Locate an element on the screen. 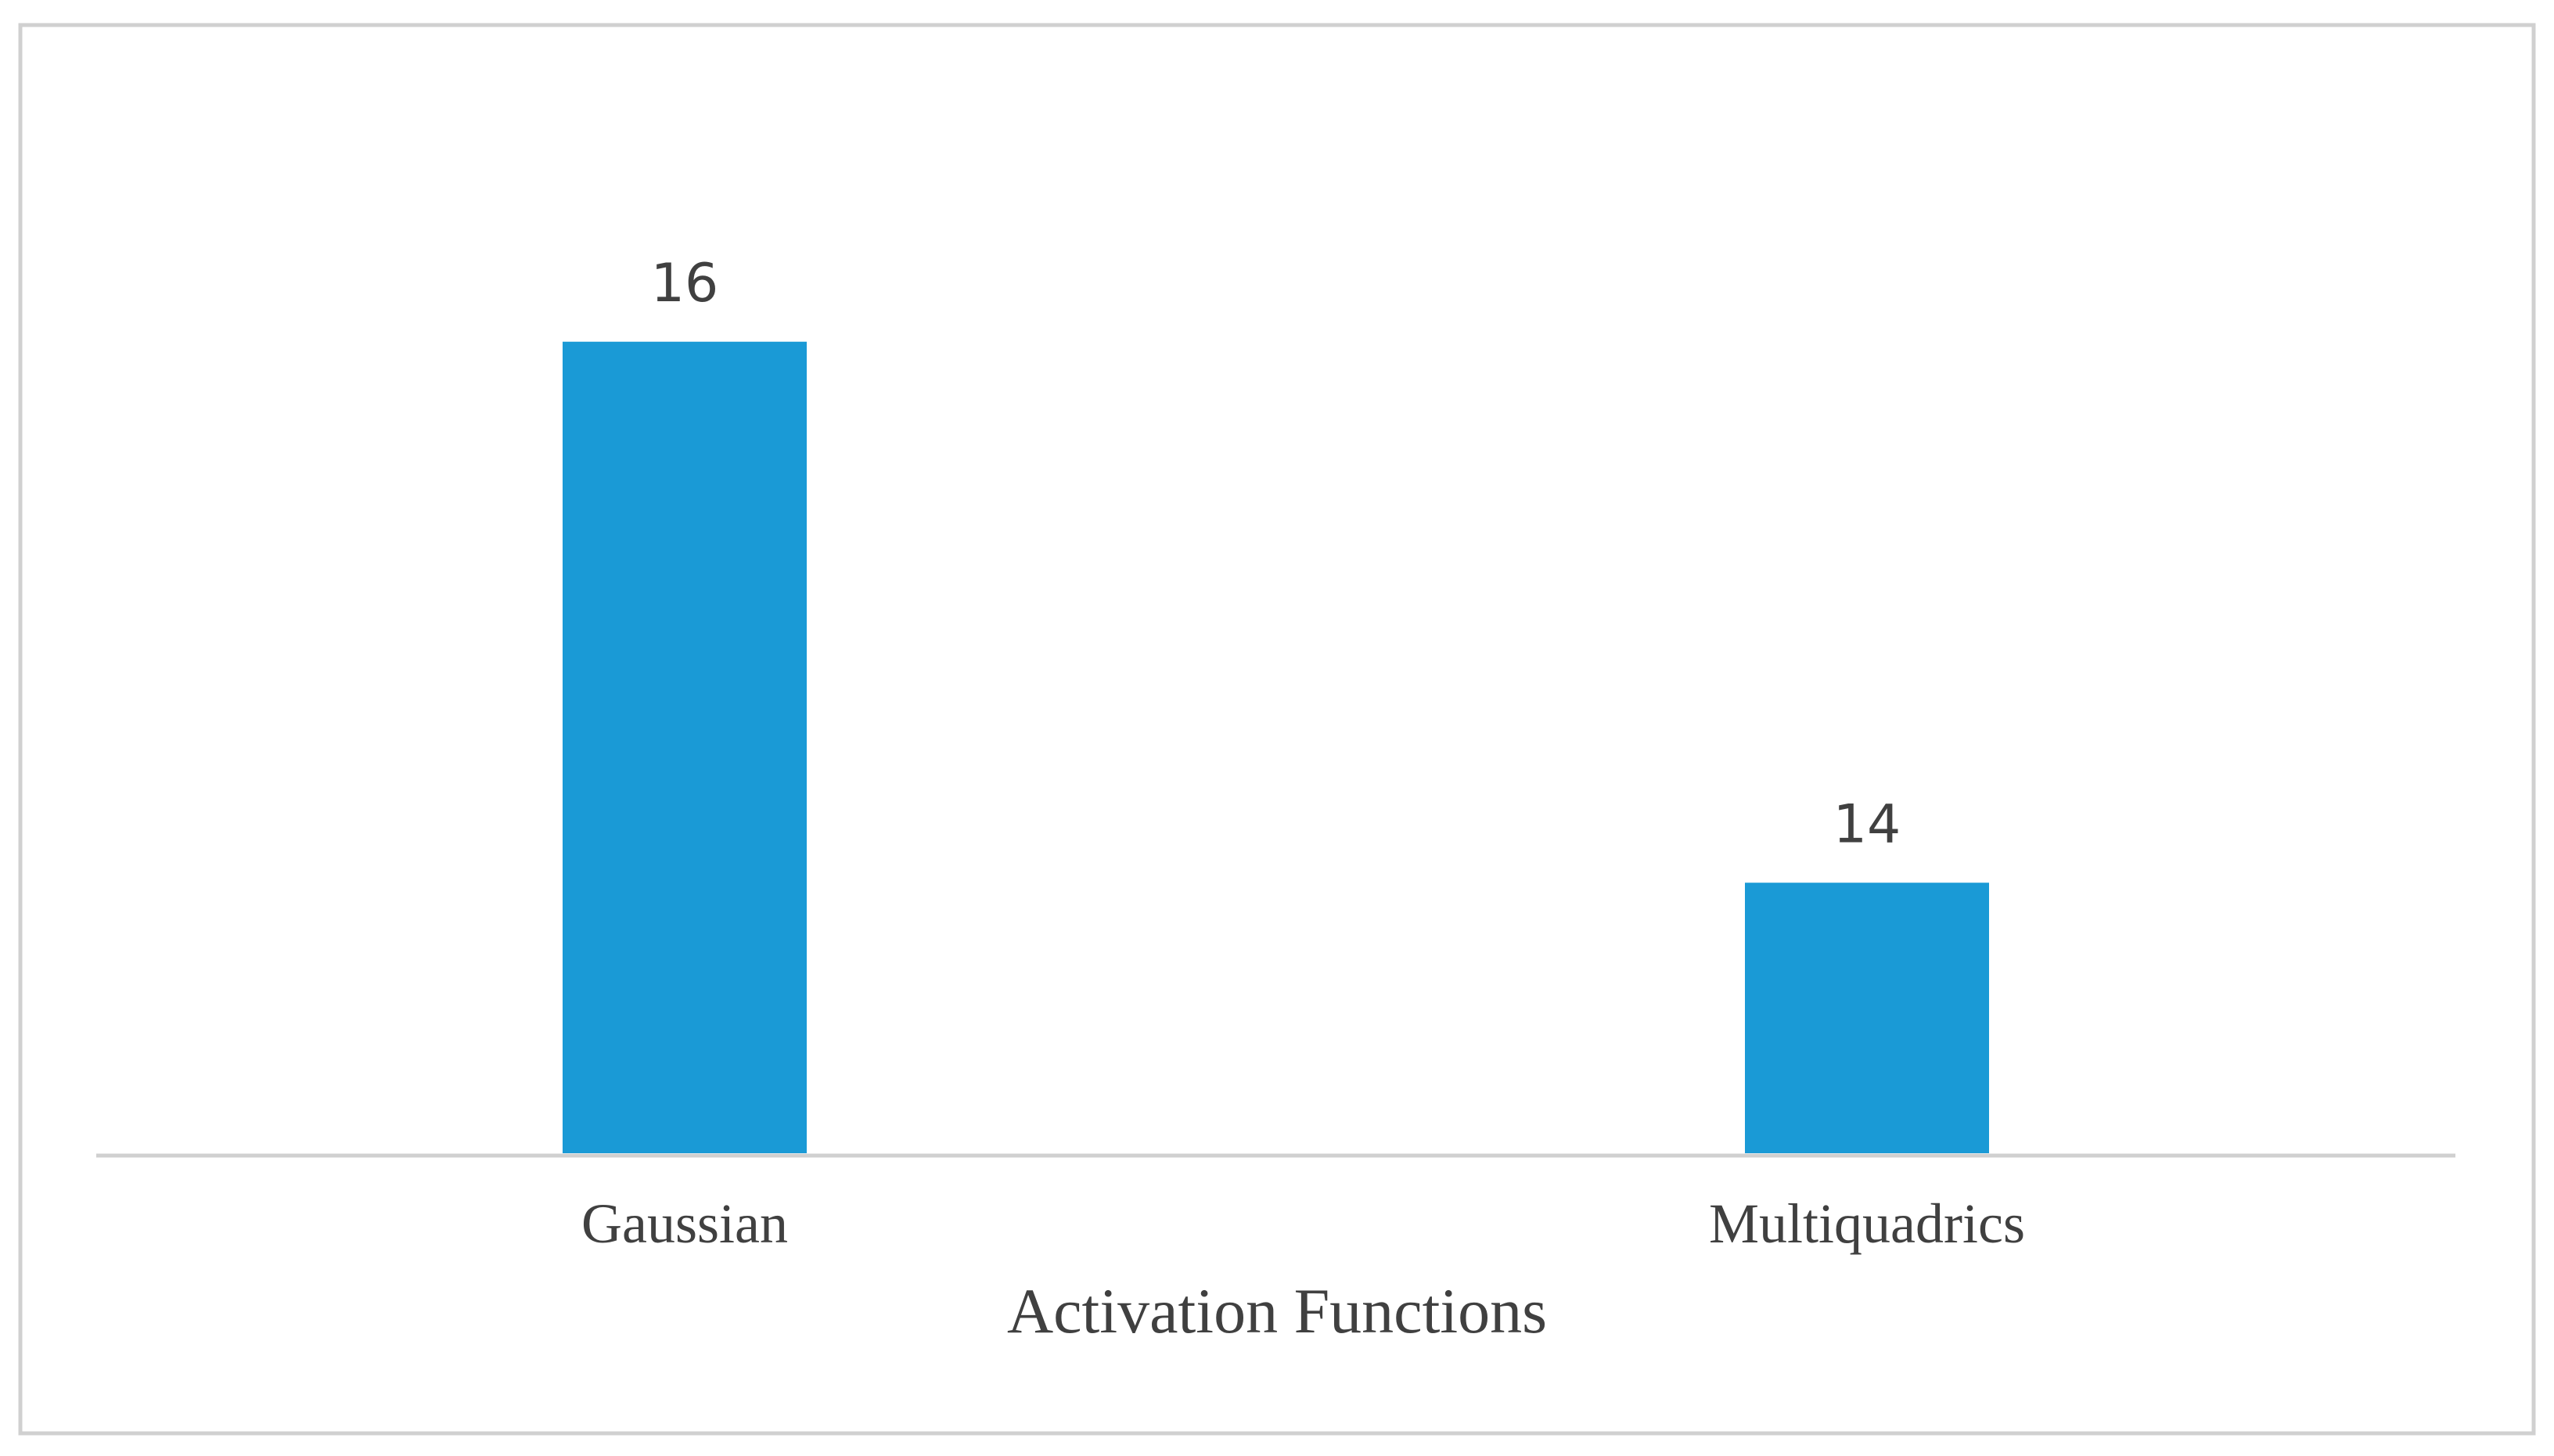 Image resolution: width=2554 pixels, height=1456 pixels. x-tick-label-gaussian: Gaussian is located at coordinates (684, 1223).